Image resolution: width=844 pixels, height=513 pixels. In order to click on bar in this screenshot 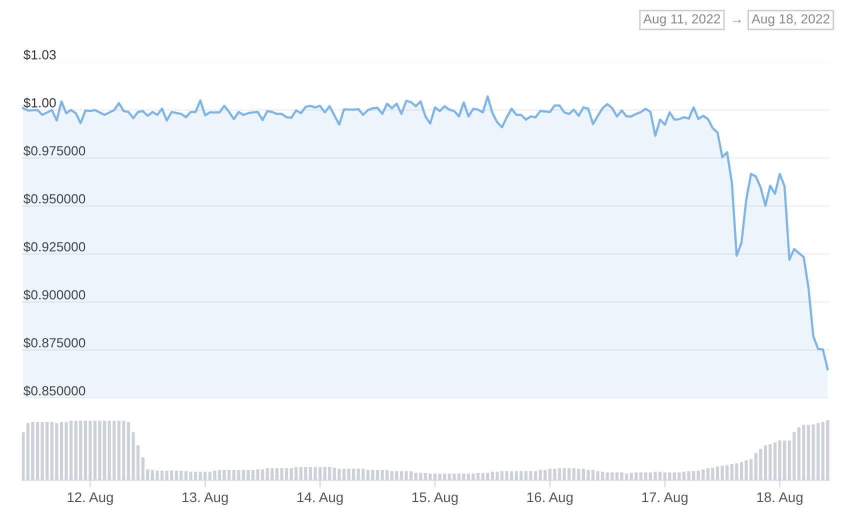, I will do `click(23, 456)`.